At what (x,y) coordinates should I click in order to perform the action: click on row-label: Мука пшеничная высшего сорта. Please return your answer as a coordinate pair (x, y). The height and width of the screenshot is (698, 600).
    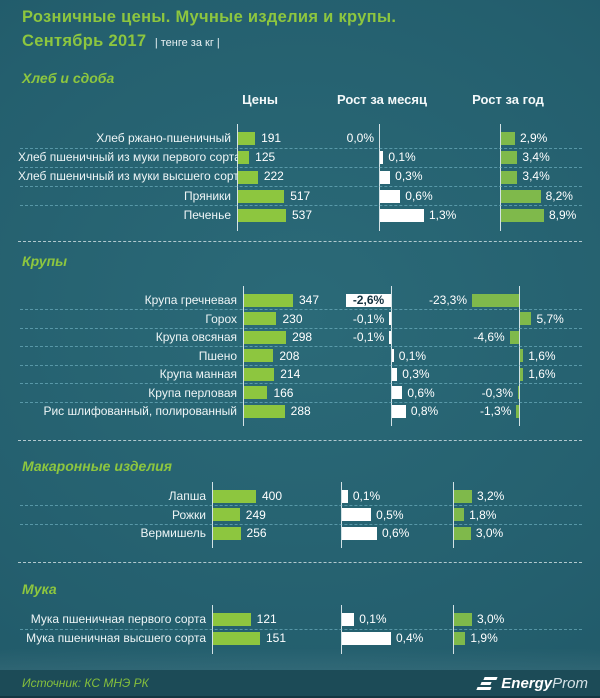
    Looking at the image, I should click on (116, 638).